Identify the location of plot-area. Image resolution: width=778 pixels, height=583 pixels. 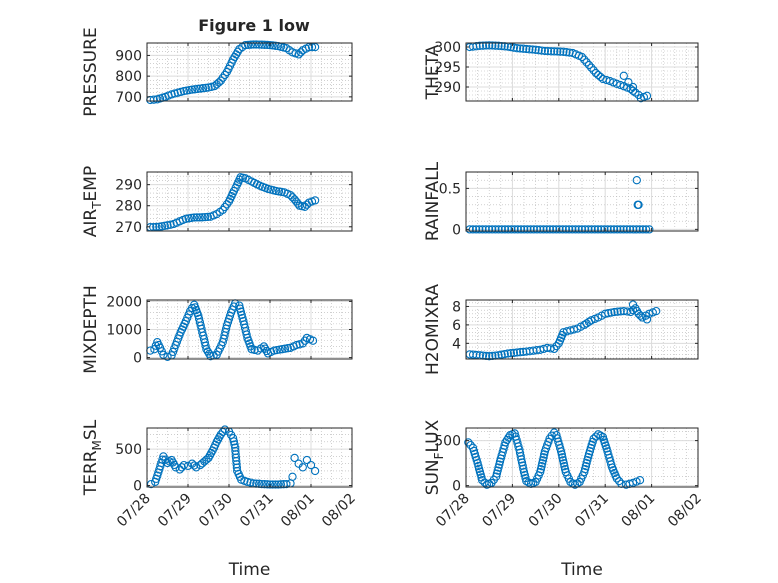
(582, 201).